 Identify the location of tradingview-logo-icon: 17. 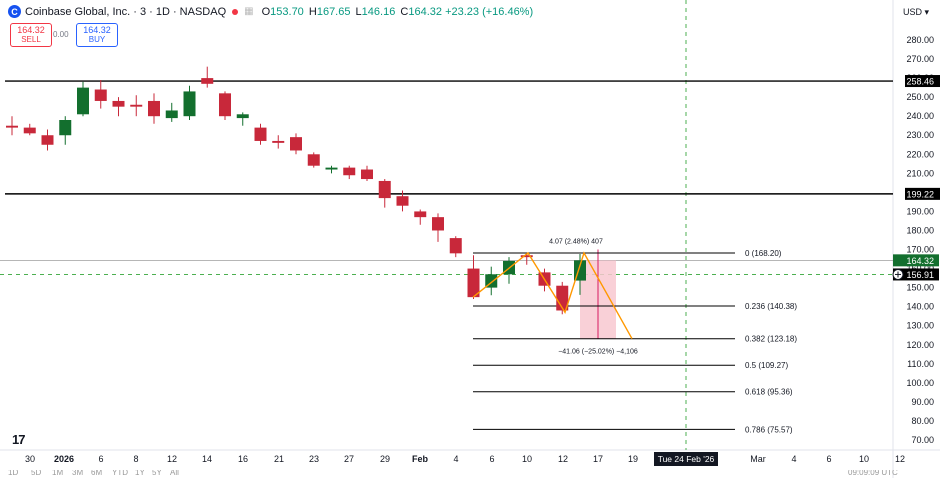
(19, 439).